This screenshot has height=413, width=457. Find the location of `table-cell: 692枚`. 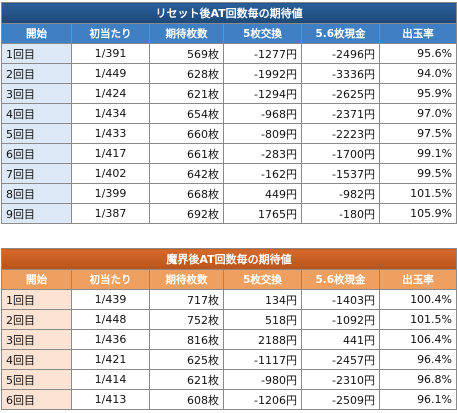

table-cell: 692枚 is located at coordinates (186, 213).